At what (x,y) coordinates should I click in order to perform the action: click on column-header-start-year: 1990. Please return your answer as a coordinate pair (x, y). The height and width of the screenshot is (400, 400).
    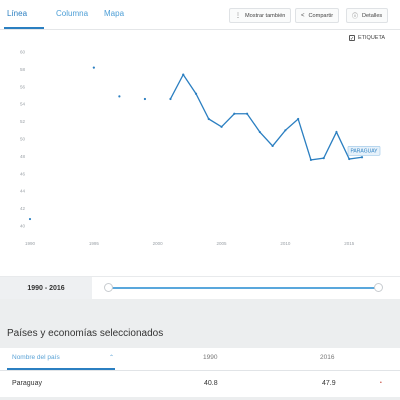
    Looking at the image, I should click on (210, 357).